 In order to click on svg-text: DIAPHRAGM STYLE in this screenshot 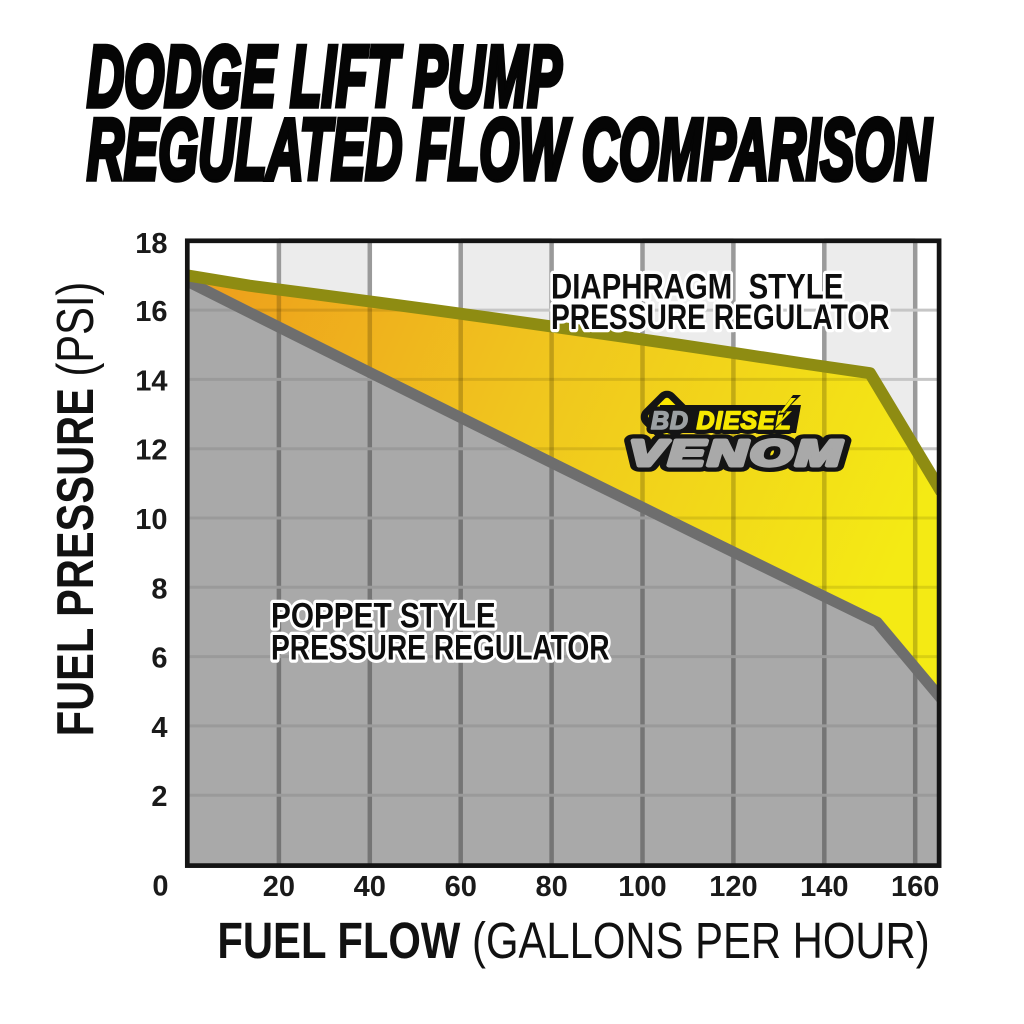, I will do `click(697, 286)`.